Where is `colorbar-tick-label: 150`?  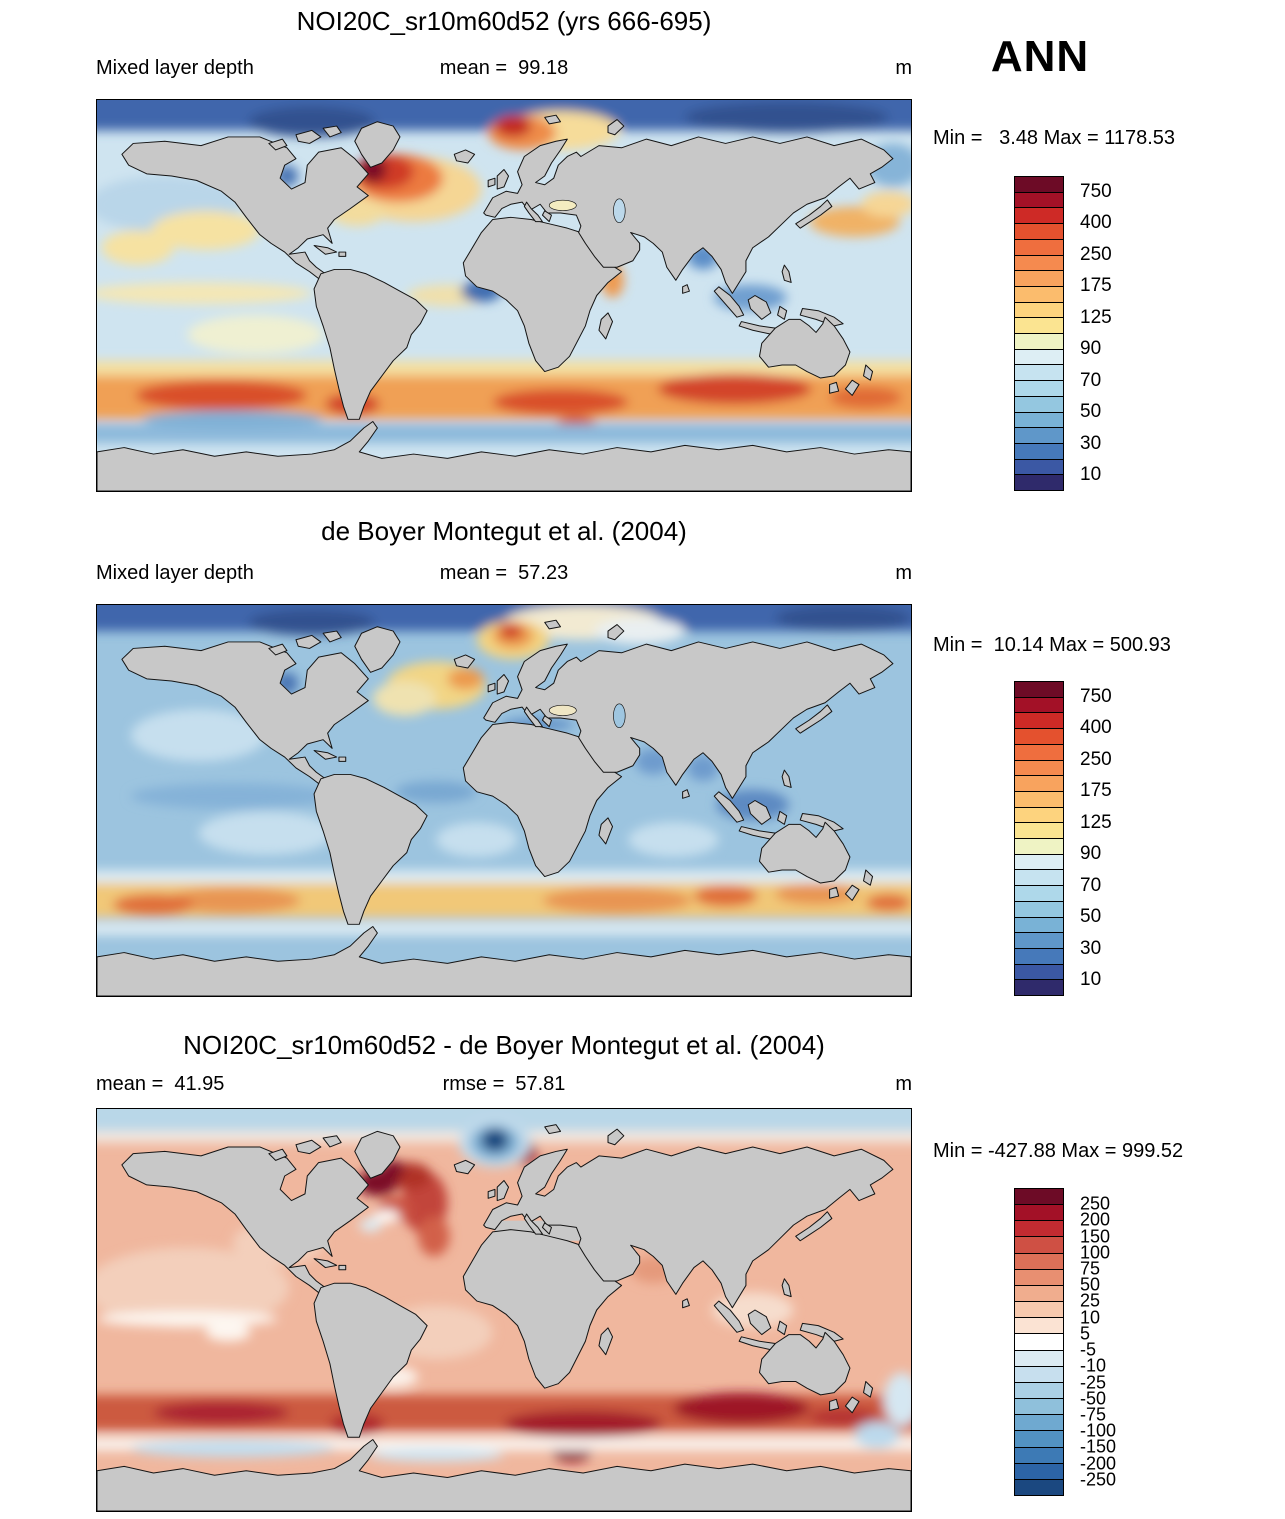 colorbar-tick-label: 150 is located at coordinates (1095, 1236).